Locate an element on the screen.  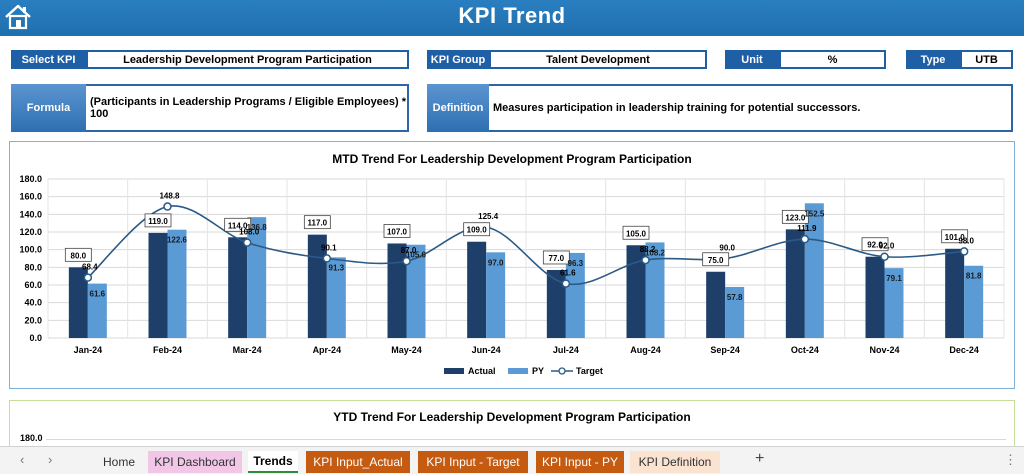
target-data-label: 148.8 is located at coordinates (169, 196).